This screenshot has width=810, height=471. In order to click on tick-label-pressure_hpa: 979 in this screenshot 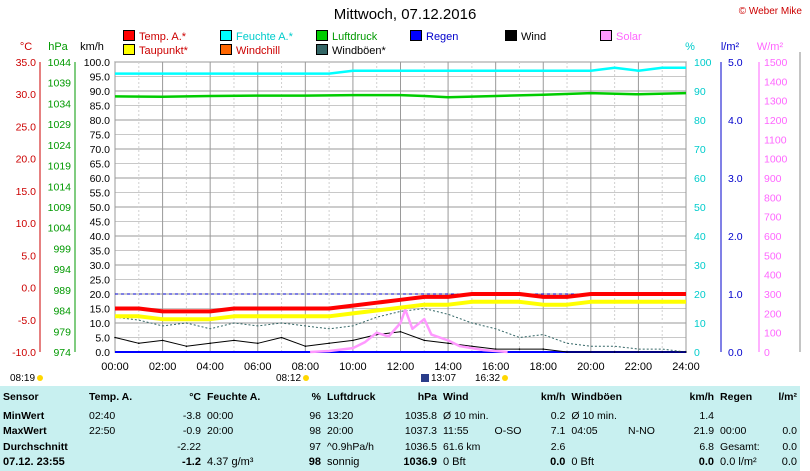, I will do `click(62, 332)`.